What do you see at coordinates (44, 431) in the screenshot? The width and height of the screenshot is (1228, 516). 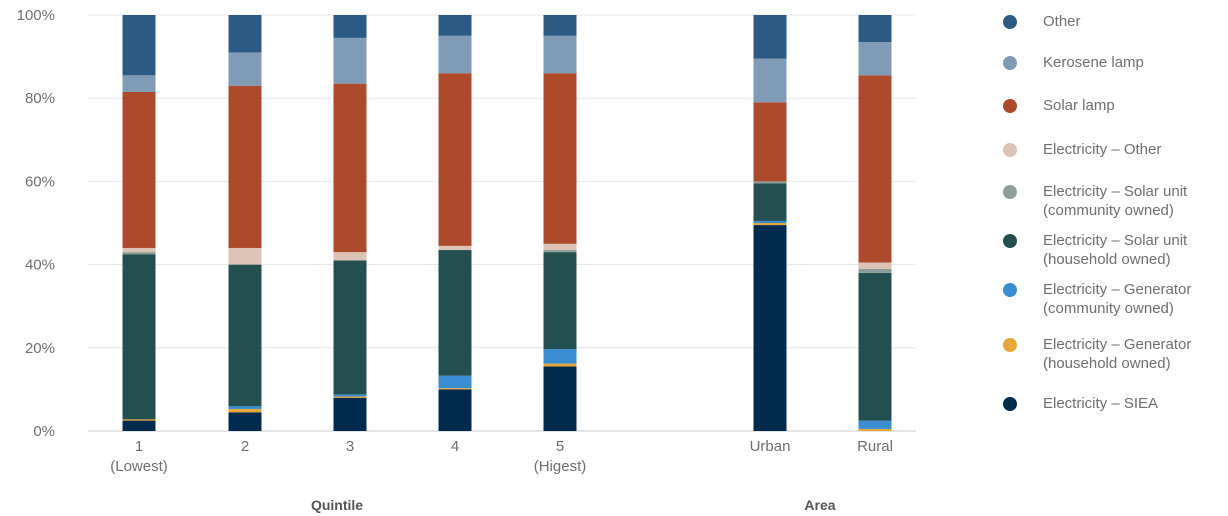 I see `y-tick-label: 0%` at bounding box center [44, 431].